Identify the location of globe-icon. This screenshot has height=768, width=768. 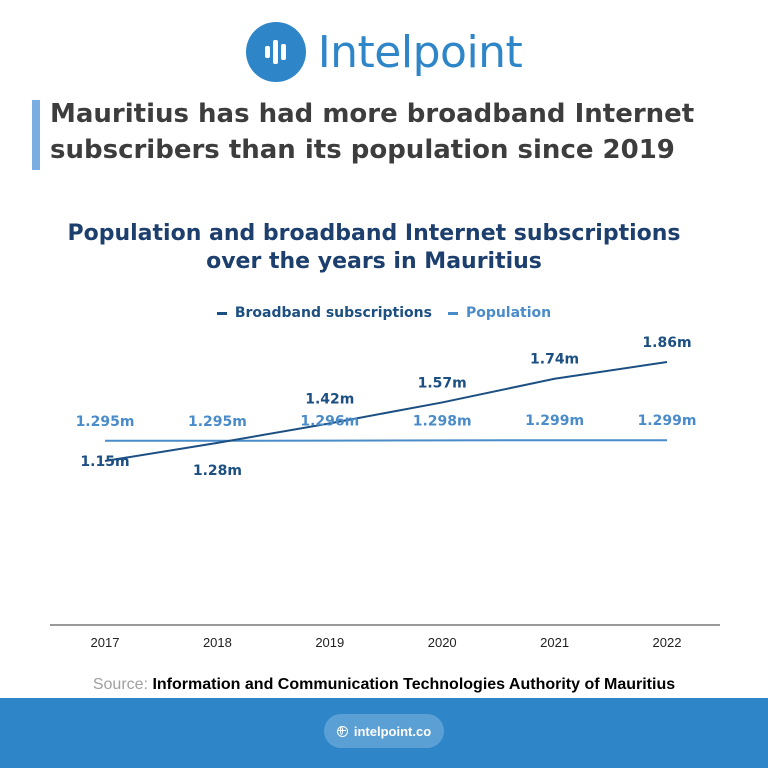
(342, 731).